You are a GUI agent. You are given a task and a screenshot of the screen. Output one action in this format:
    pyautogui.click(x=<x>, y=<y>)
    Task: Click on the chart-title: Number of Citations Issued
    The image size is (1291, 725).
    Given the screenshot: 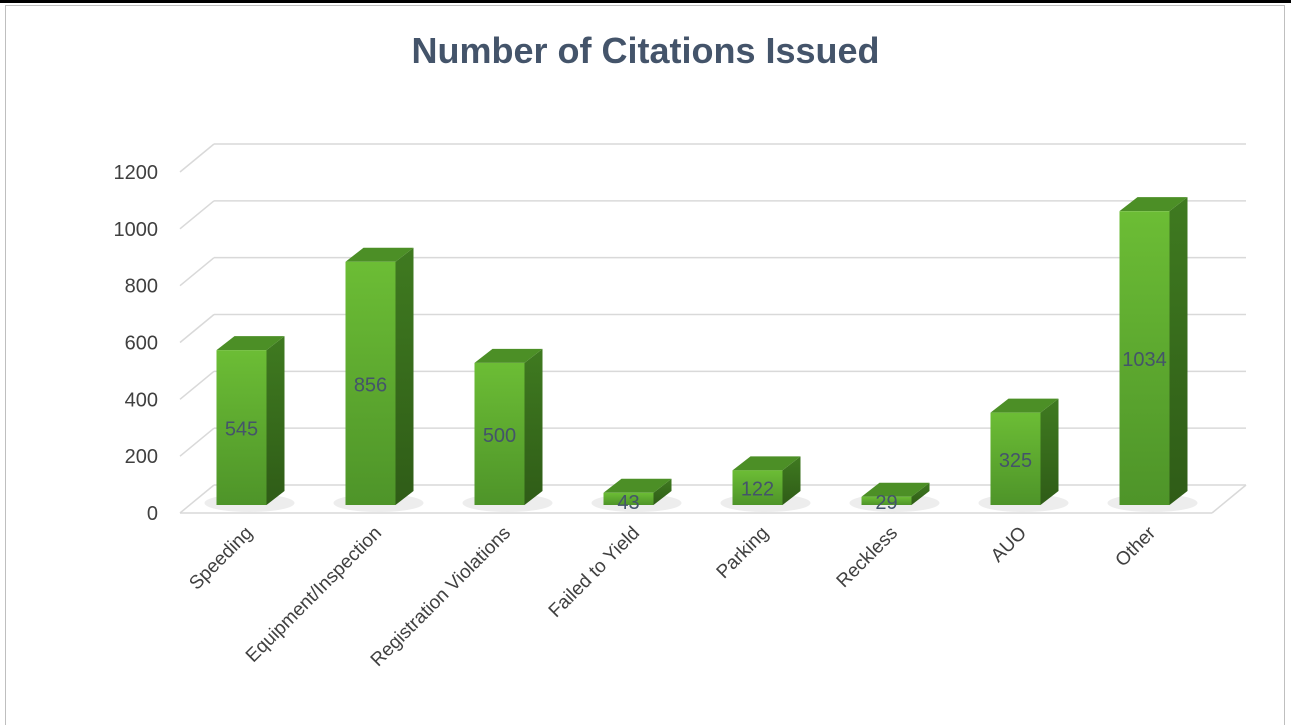 What is the action you would take?
    pyautogui.click(x=645, y=50)
    